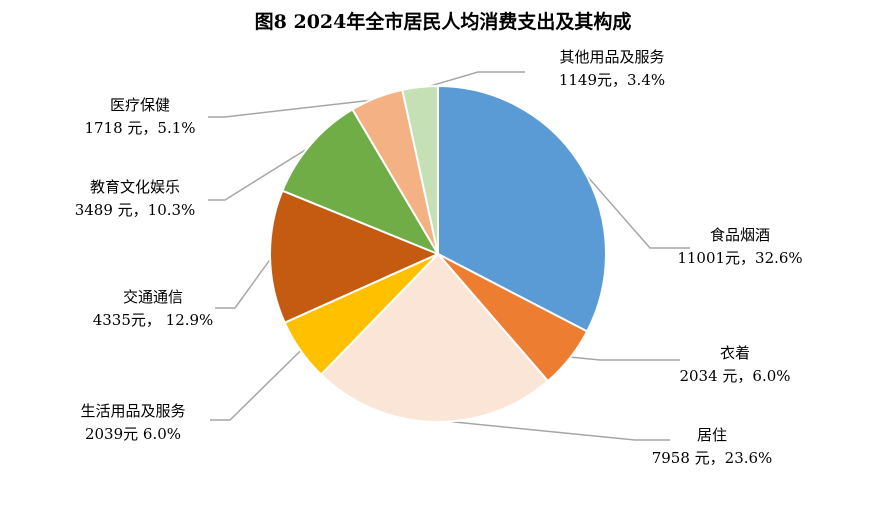 The image size is (886, 509). Describe the element at coordinates (135, 187) in the screenshot. I see `slice-name-label: 教育文化娱乐` at that location.